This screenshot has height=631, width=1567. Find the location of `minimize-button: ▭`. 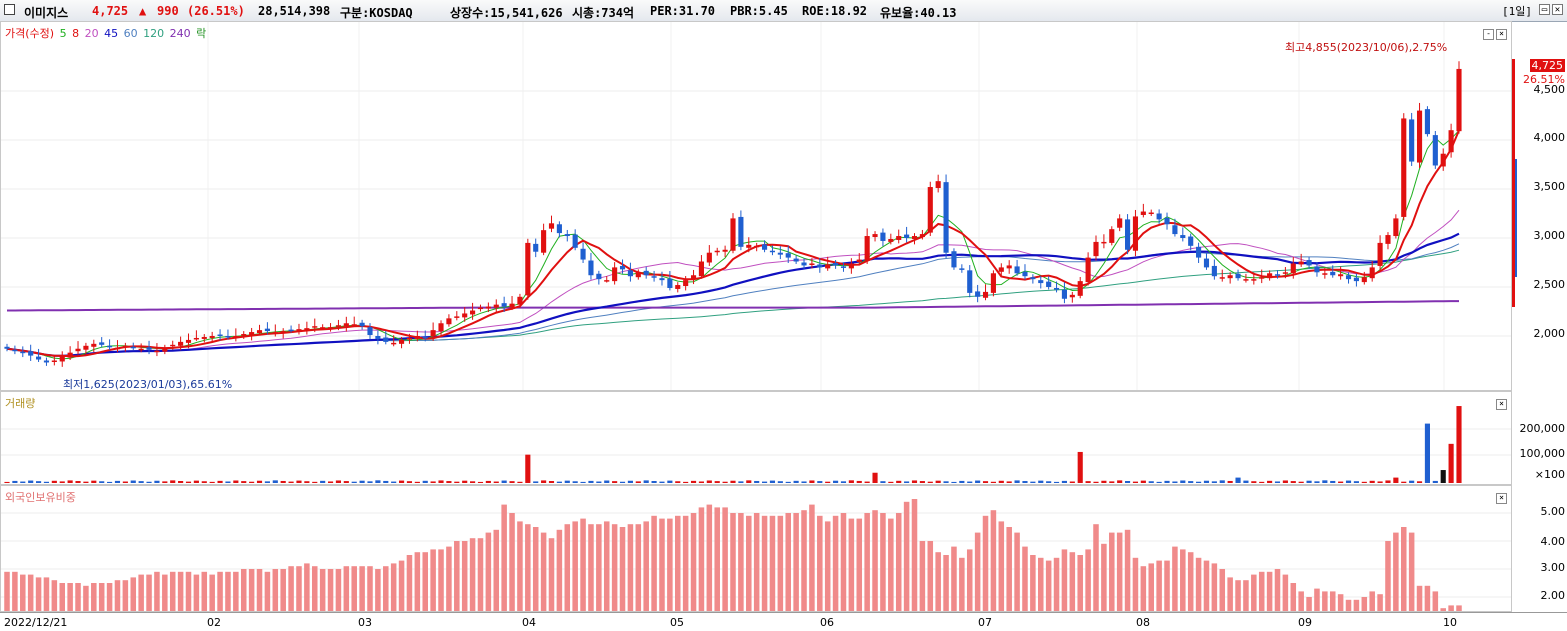

minimize-button: ▭ is located at coordinates (1544, 9).